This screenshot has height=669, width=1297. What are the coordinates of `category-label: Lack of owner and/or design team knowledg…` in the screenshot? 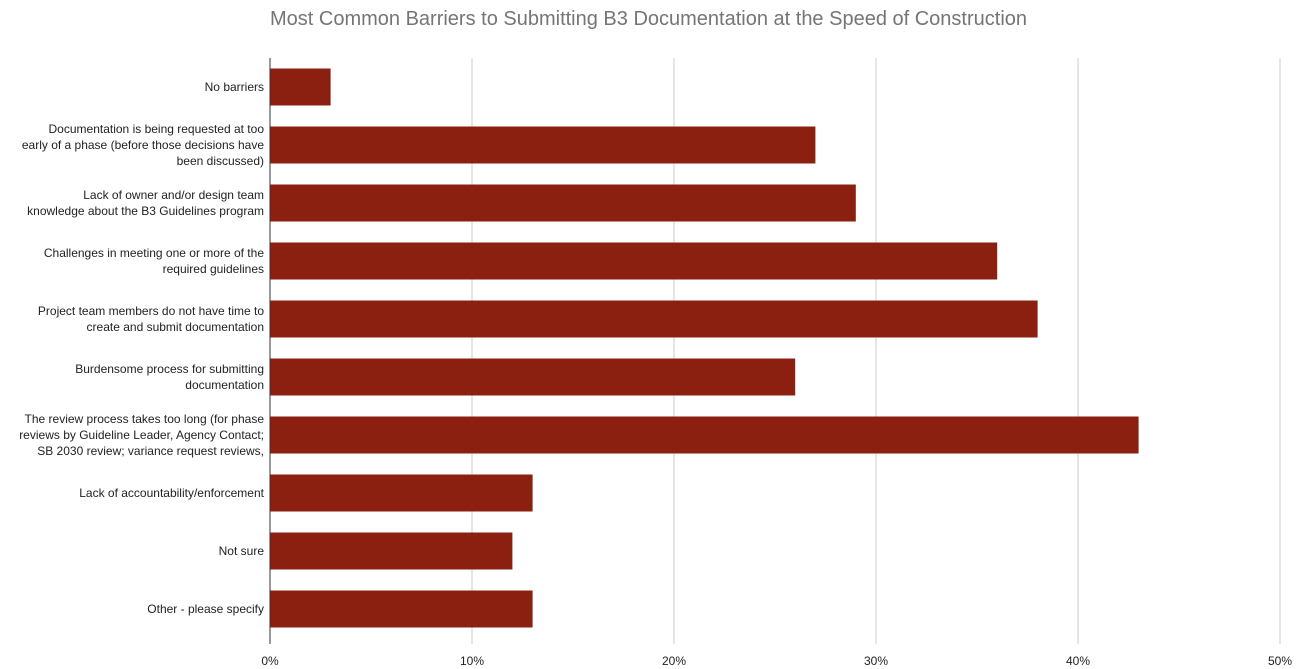 It's located at (145, 203).